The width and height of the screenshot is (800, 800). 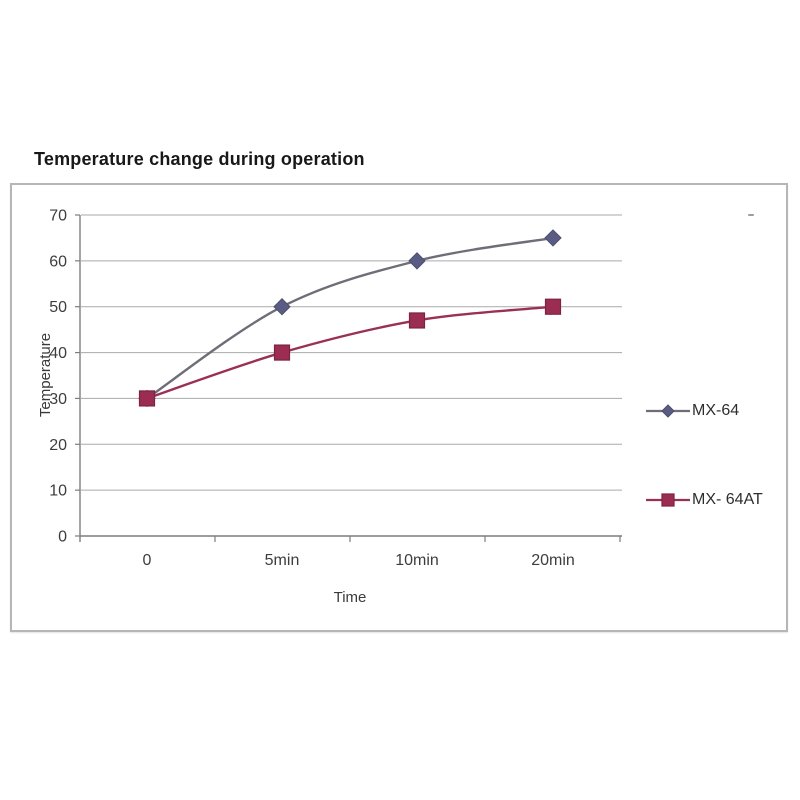 What do you see at coordinates (58, 491) in the screenshot?
I see `y-tick-label: 10` at bounding box center [58, 491].